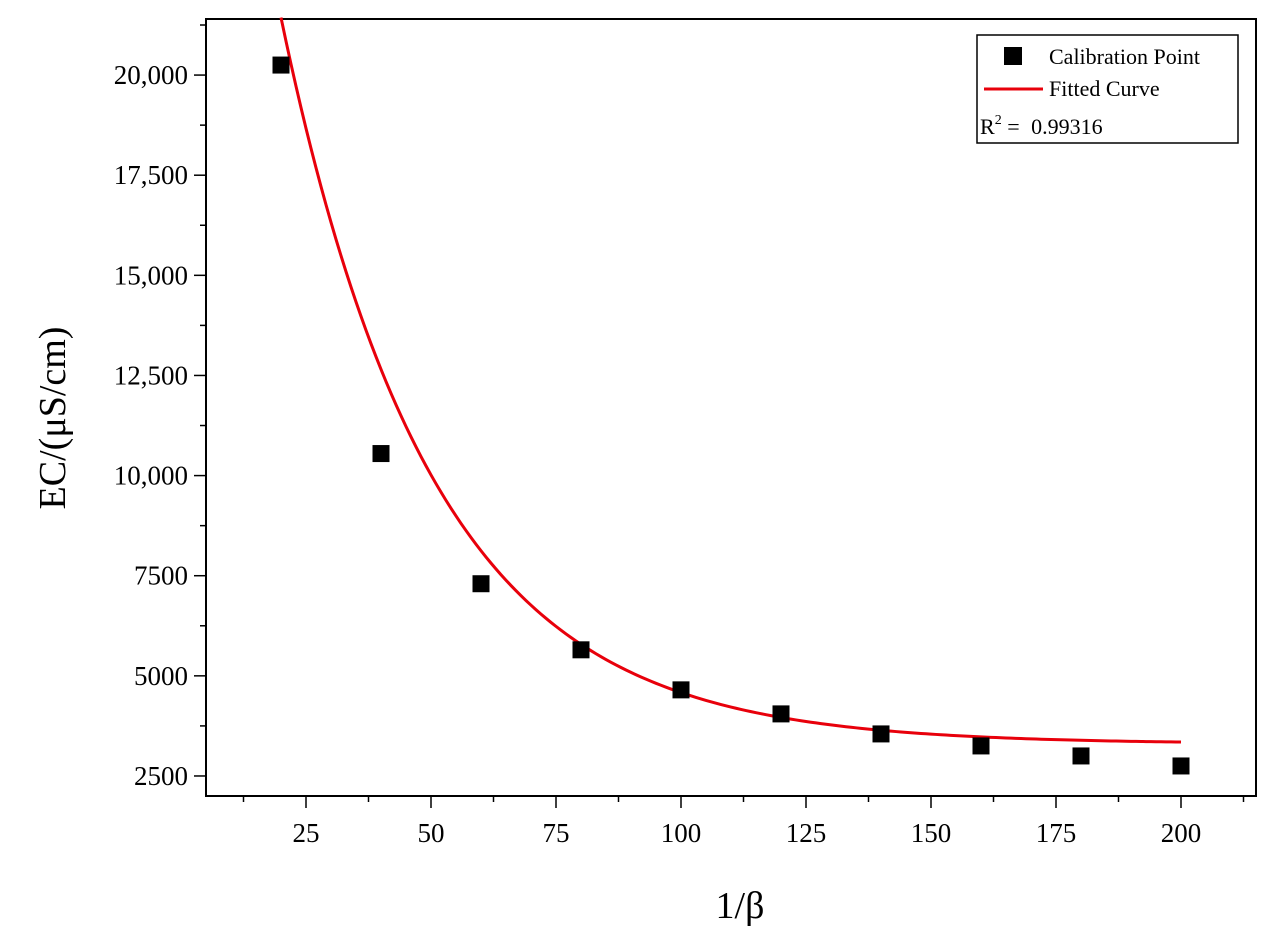  I want to click on r-squared-equals: =, so click(1013, 126).